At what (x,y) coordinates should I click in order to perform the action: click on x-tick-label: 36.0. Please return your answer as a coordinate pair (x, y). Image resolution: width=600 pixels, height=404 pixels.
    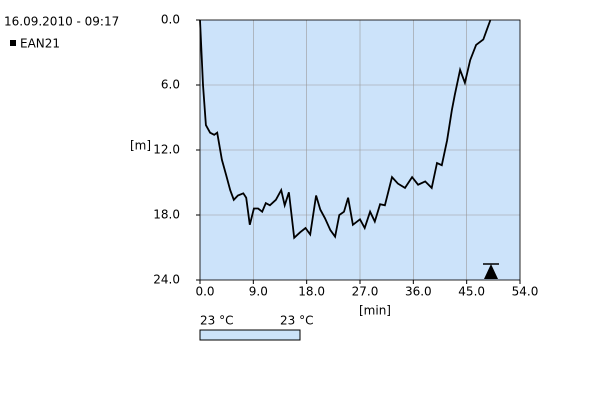
    Looking at the image, I should click on (418, 292).